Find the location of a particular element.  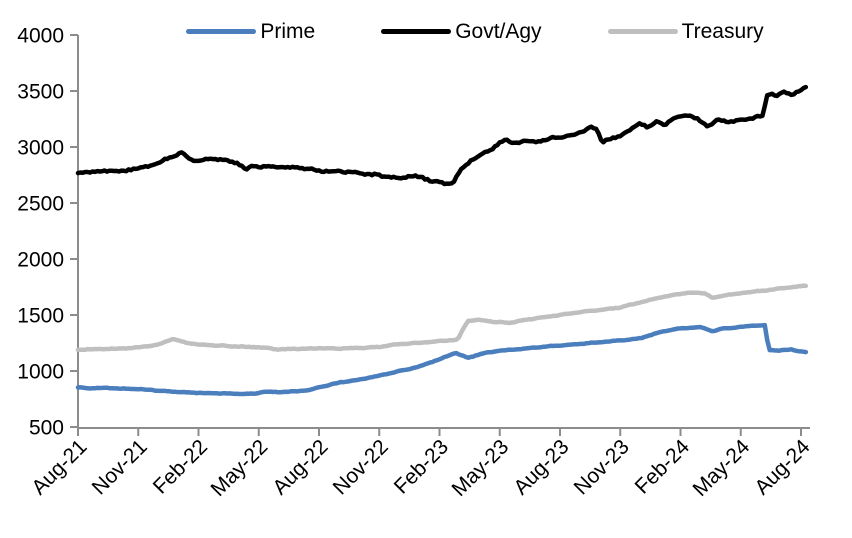

legend-label-prime: Prime is located at coordinates (288, 31).